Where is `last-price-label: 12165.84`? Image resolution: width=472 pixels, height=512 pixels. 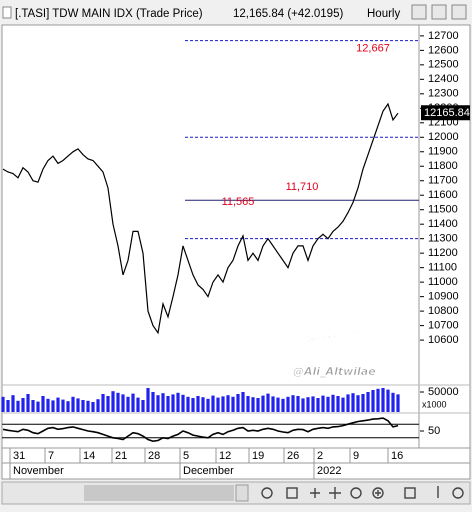
last-price-label: 12165.84 is located at coordinates (447, 113).